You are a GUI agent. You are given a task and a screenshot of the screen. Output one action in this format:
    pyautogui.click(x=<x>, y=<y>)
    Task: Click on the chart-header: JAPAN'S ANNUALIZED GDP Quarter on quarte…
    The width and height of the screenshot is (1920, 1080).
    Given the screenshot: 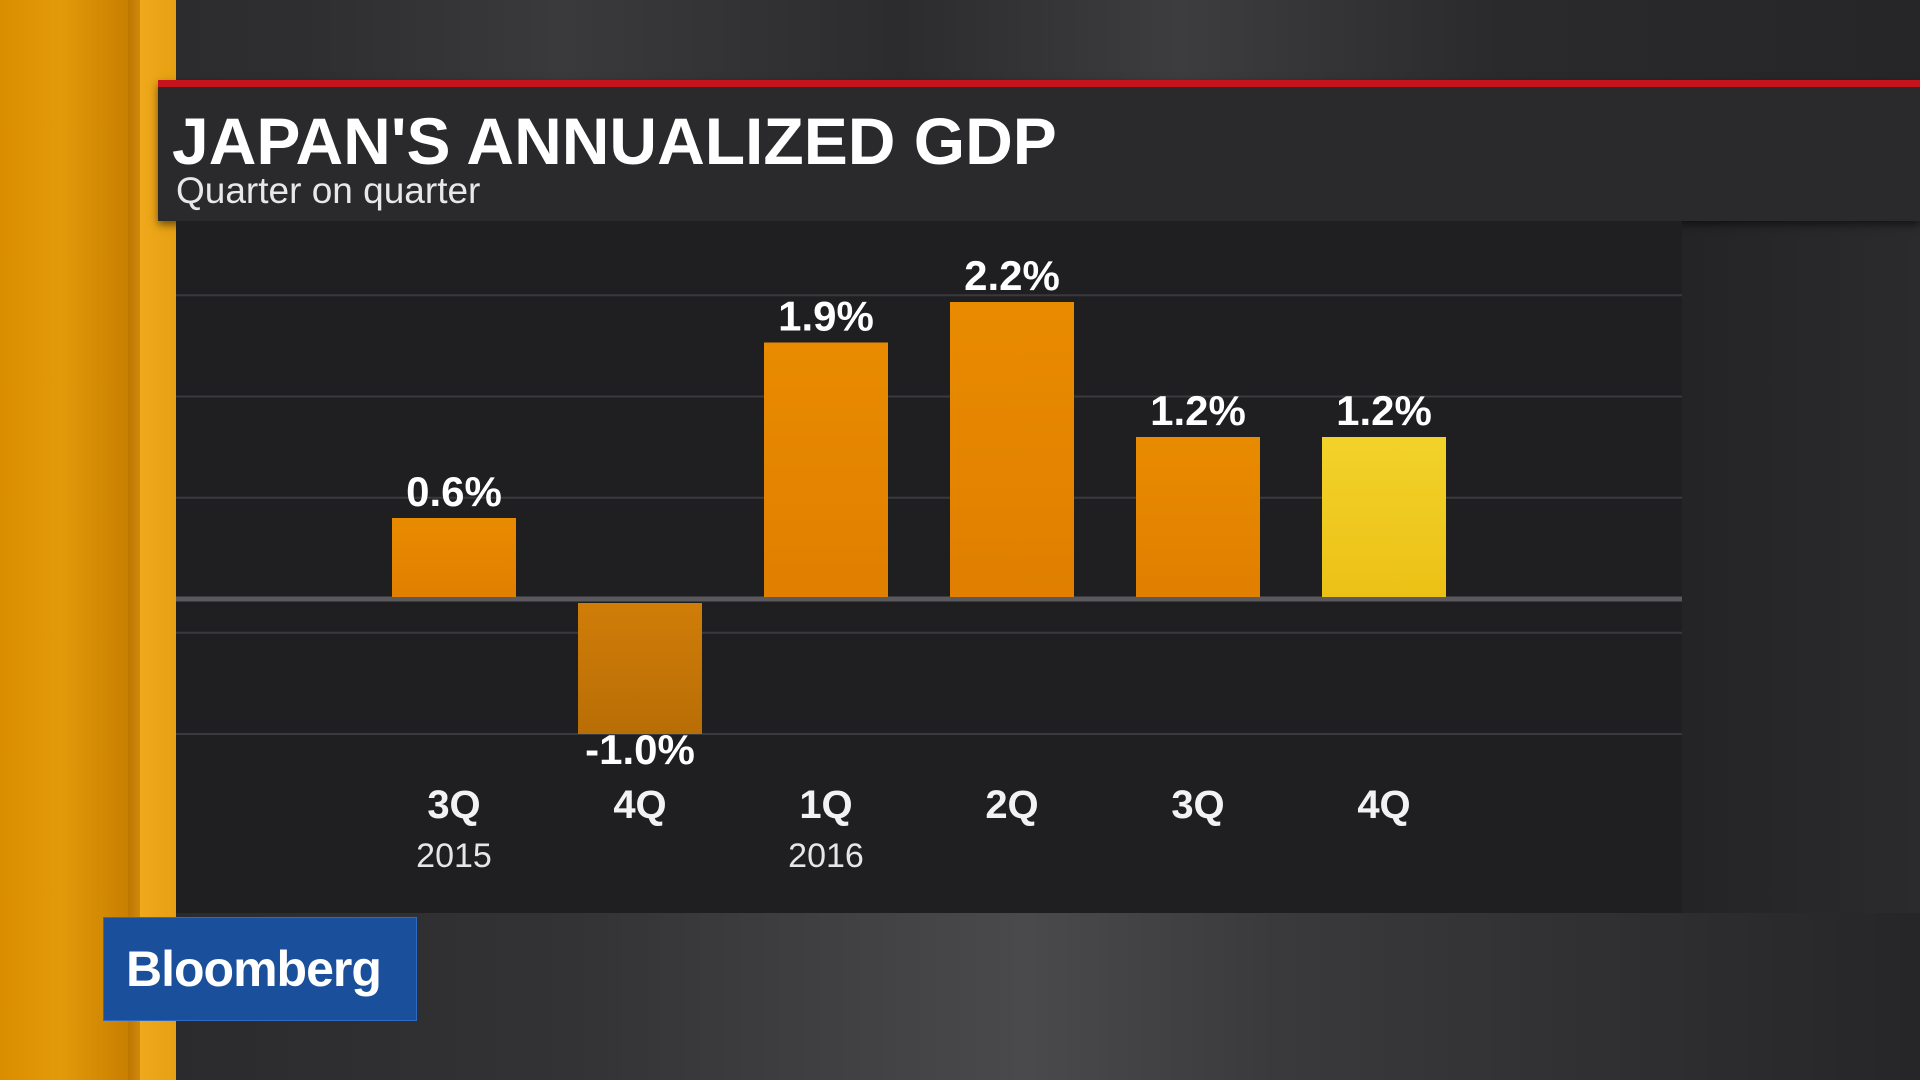 What is the action you would take?
    pyautogui.click(x=1039, y=150)
    